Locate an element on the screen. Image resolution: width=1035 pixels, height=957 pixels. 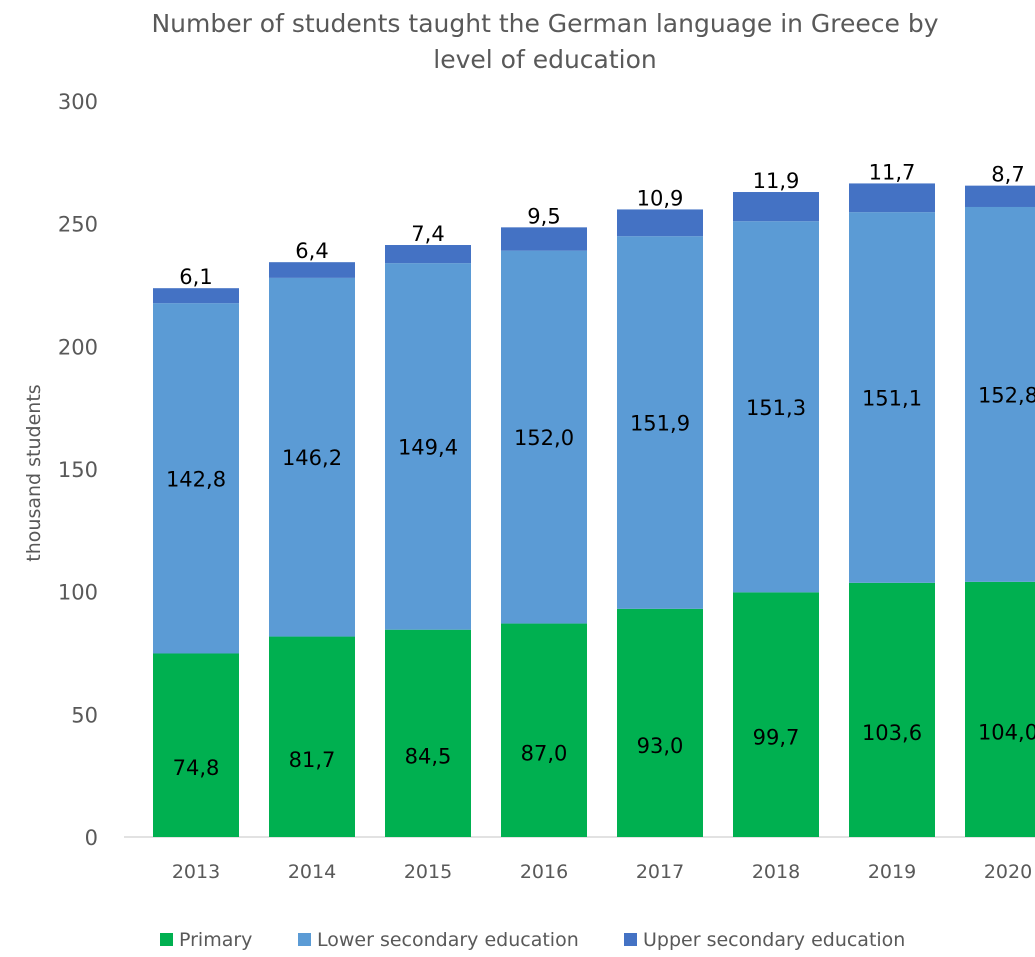
legend-label: Upper secondary education is located at coordinates (774, 940).